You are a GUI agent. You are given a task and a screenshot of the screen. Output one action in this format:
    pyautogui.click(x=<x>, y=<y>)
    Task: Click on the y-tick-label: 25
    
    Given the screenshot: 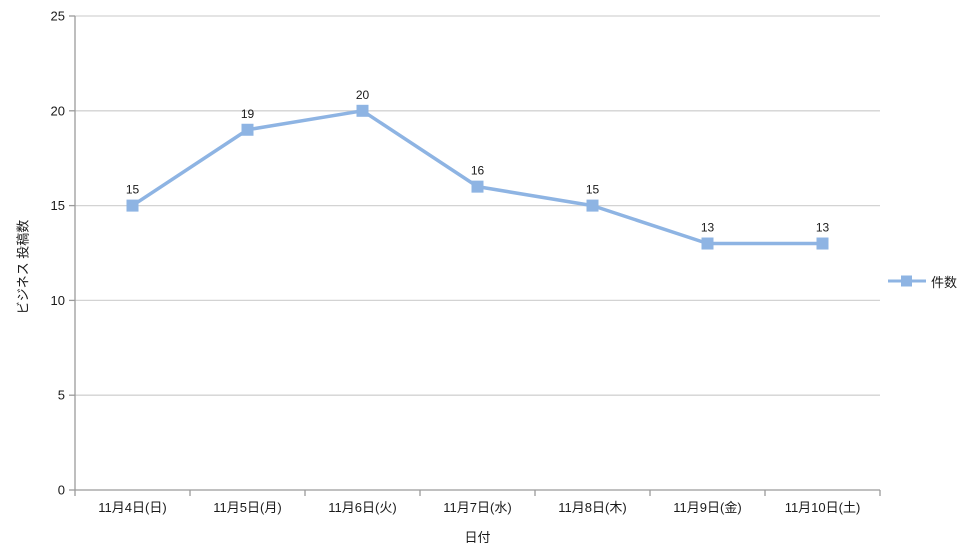 What is the action you would take?
    pyautogui.click(x=58, y=16)
    